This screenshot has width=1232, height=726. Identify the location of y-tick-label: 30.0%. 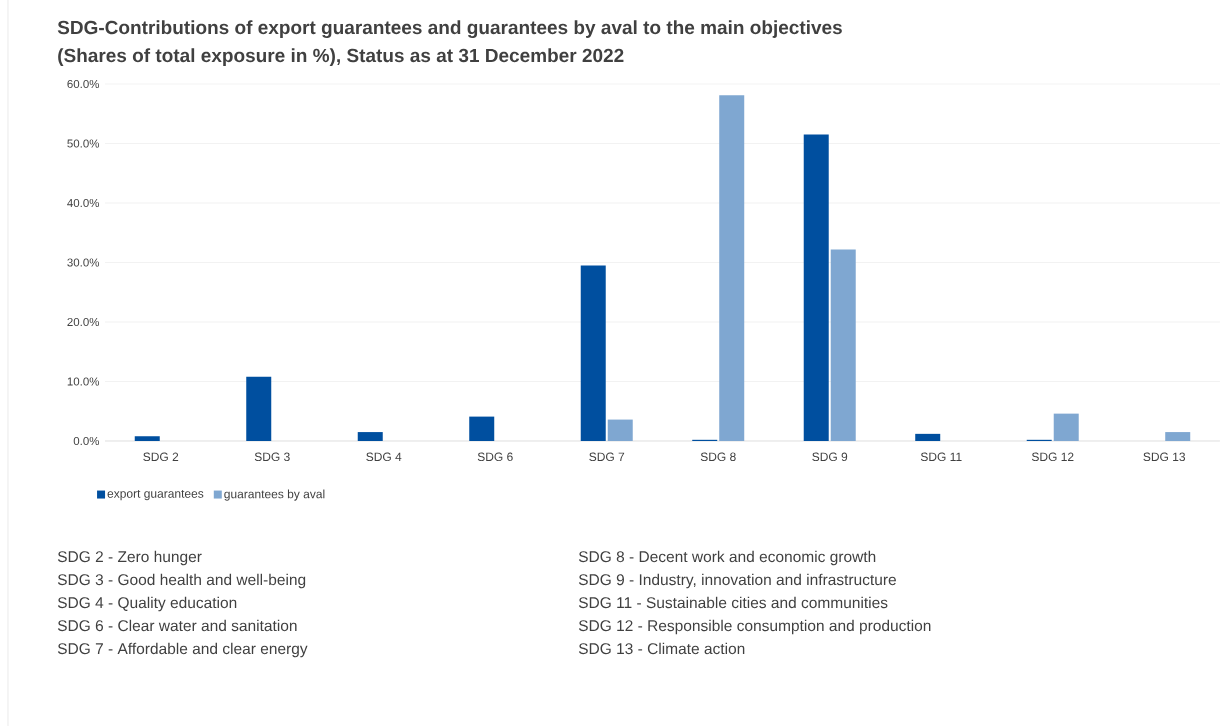
(83, 262).